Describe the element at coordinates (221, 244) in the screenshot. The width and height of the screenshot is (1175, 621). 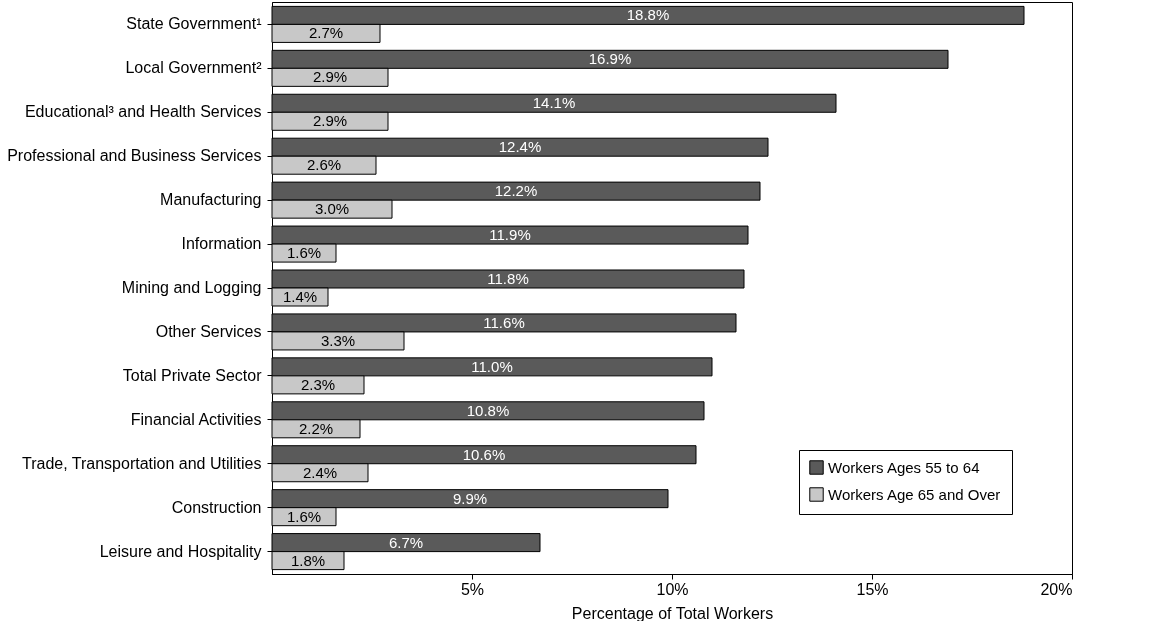
I see `y-tick-label: Information` at that location.